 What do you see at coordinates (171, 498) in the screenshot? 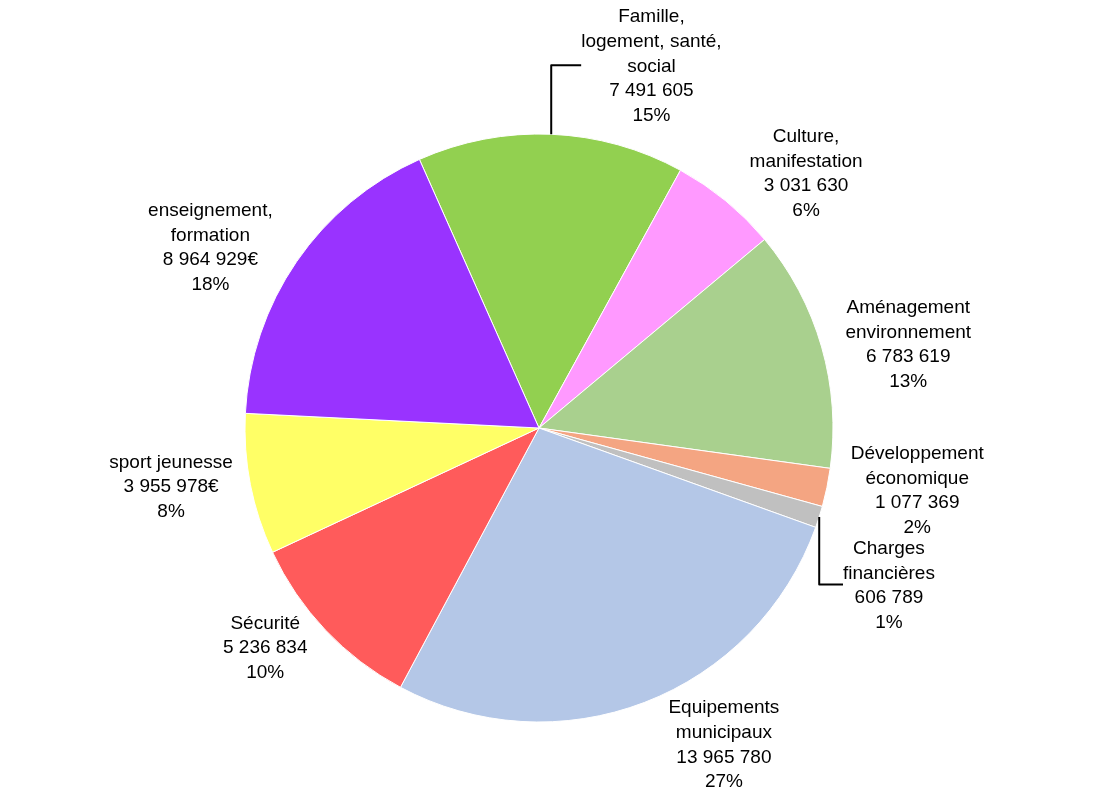
I see `data-label: 3 955 978€ 8%` at bounding box center [171, 498].